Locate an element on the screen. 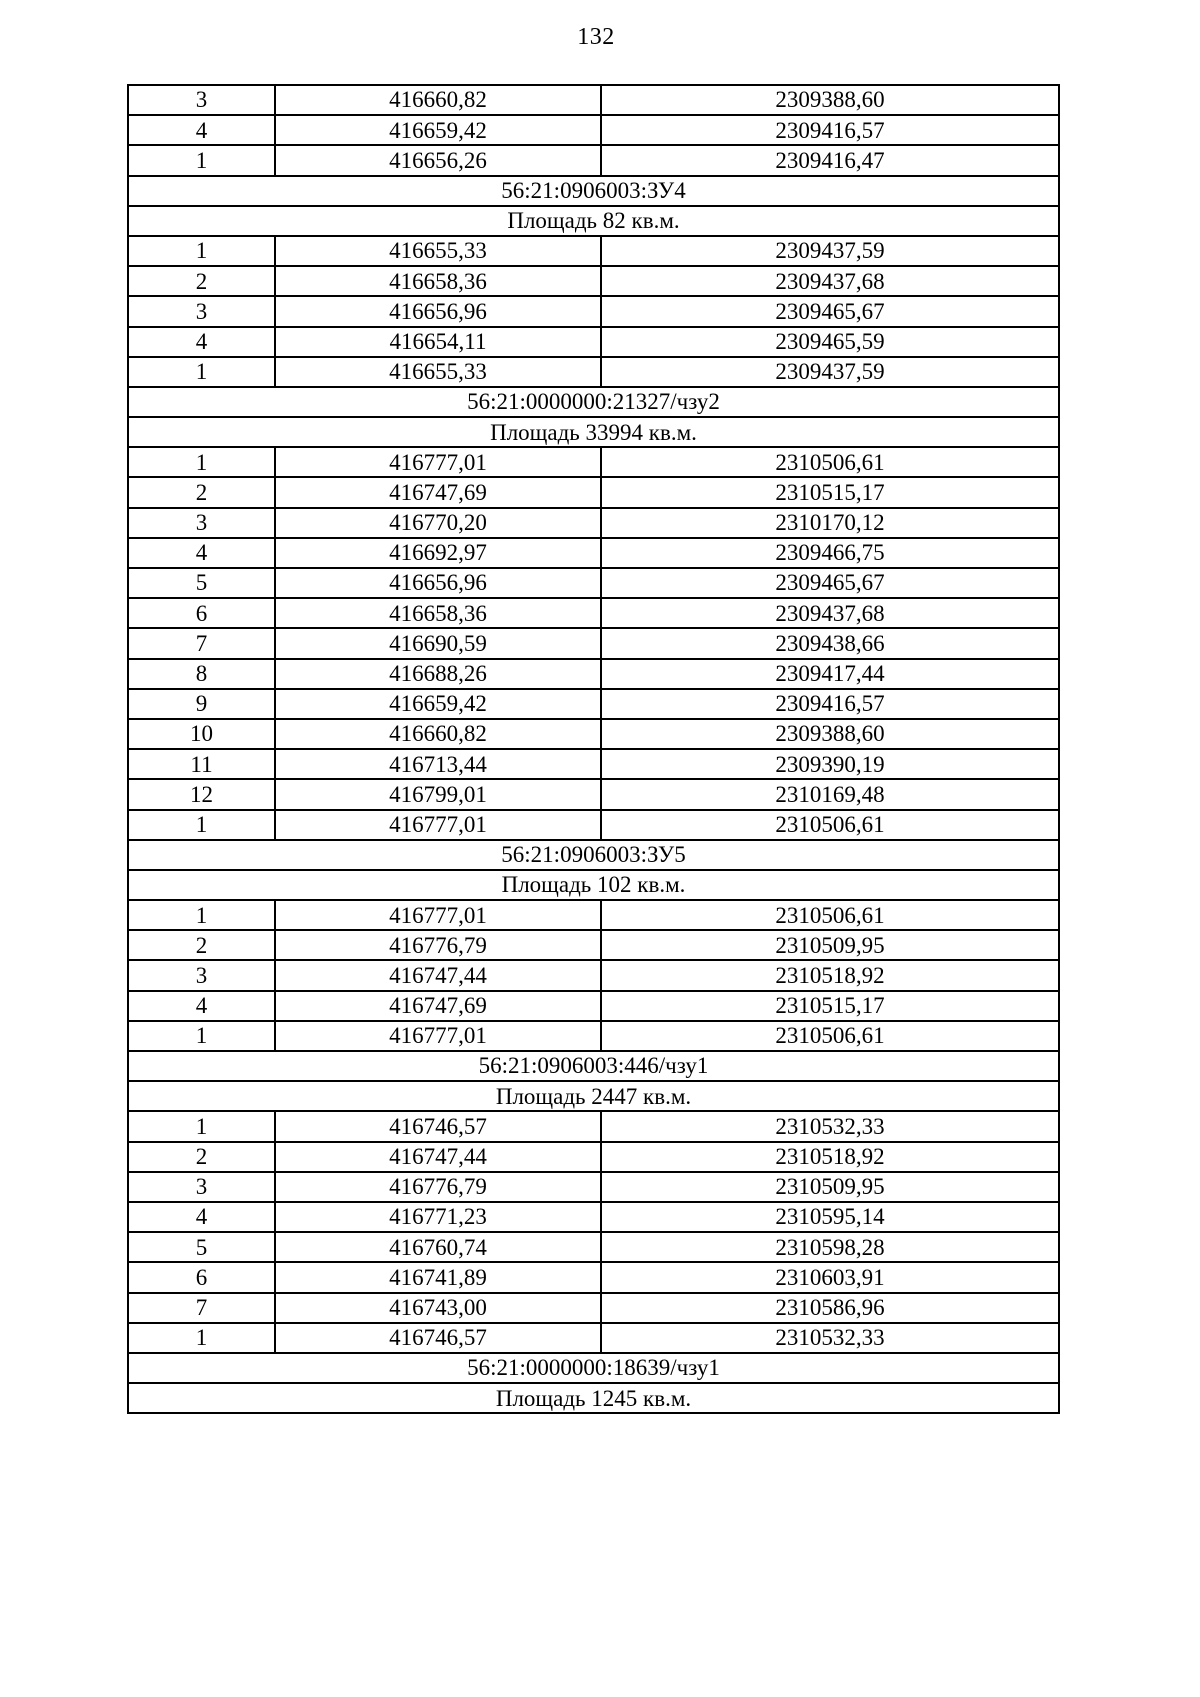  area-row: Площадь 1245 кв.м. is located at coordinates (593, 1398).